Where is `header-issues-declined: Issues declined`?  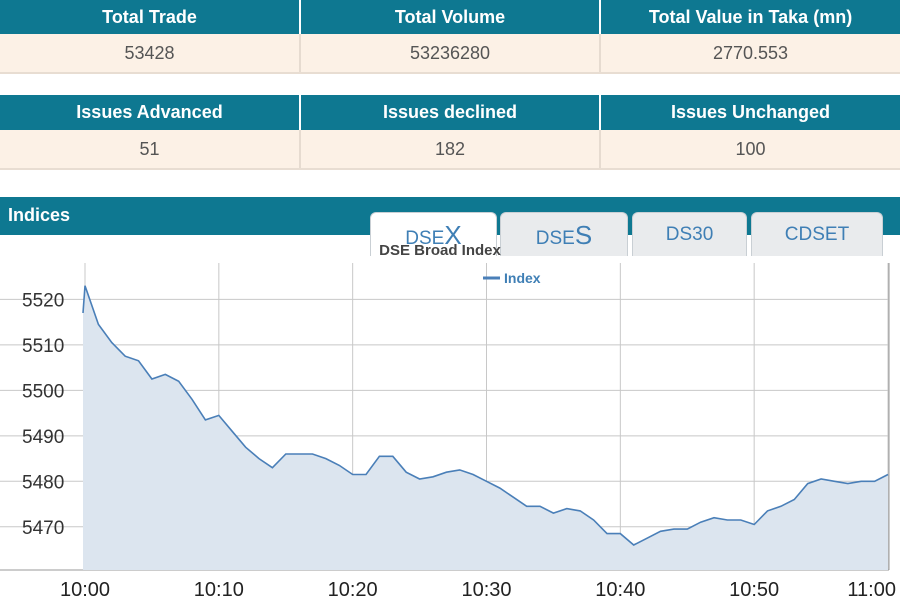
header-issues-declined: Issues declined is located at coordinates (449, 112).